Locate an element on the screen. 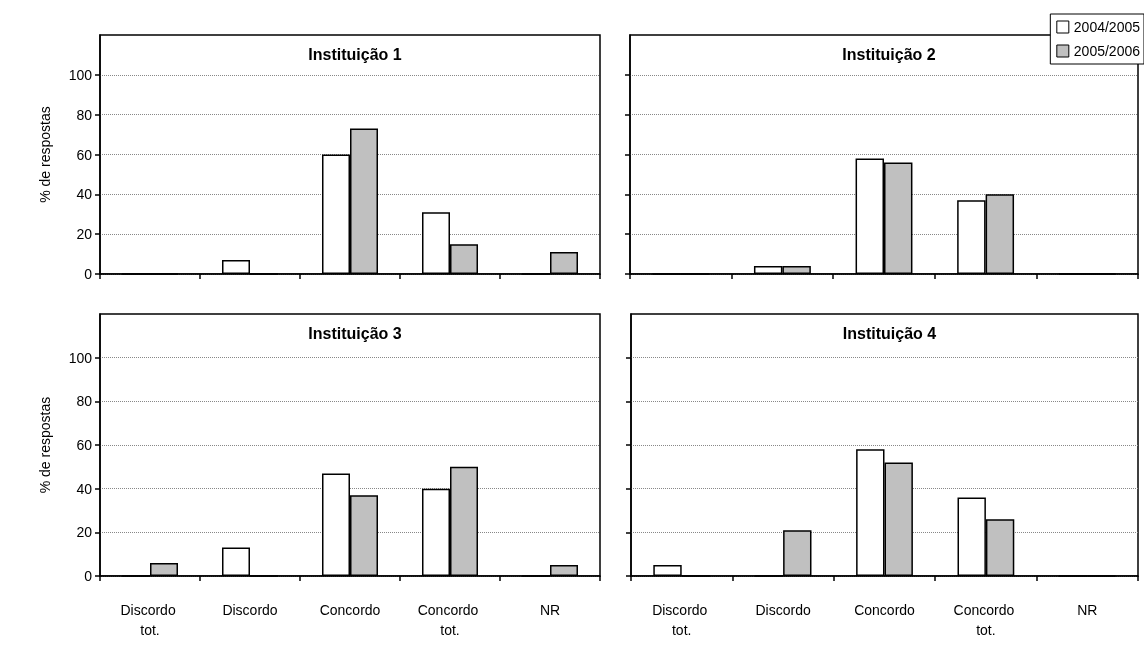 This screenshot has width=1144, height=648. text: Instituição 2 is located at coordinates (889, 54).